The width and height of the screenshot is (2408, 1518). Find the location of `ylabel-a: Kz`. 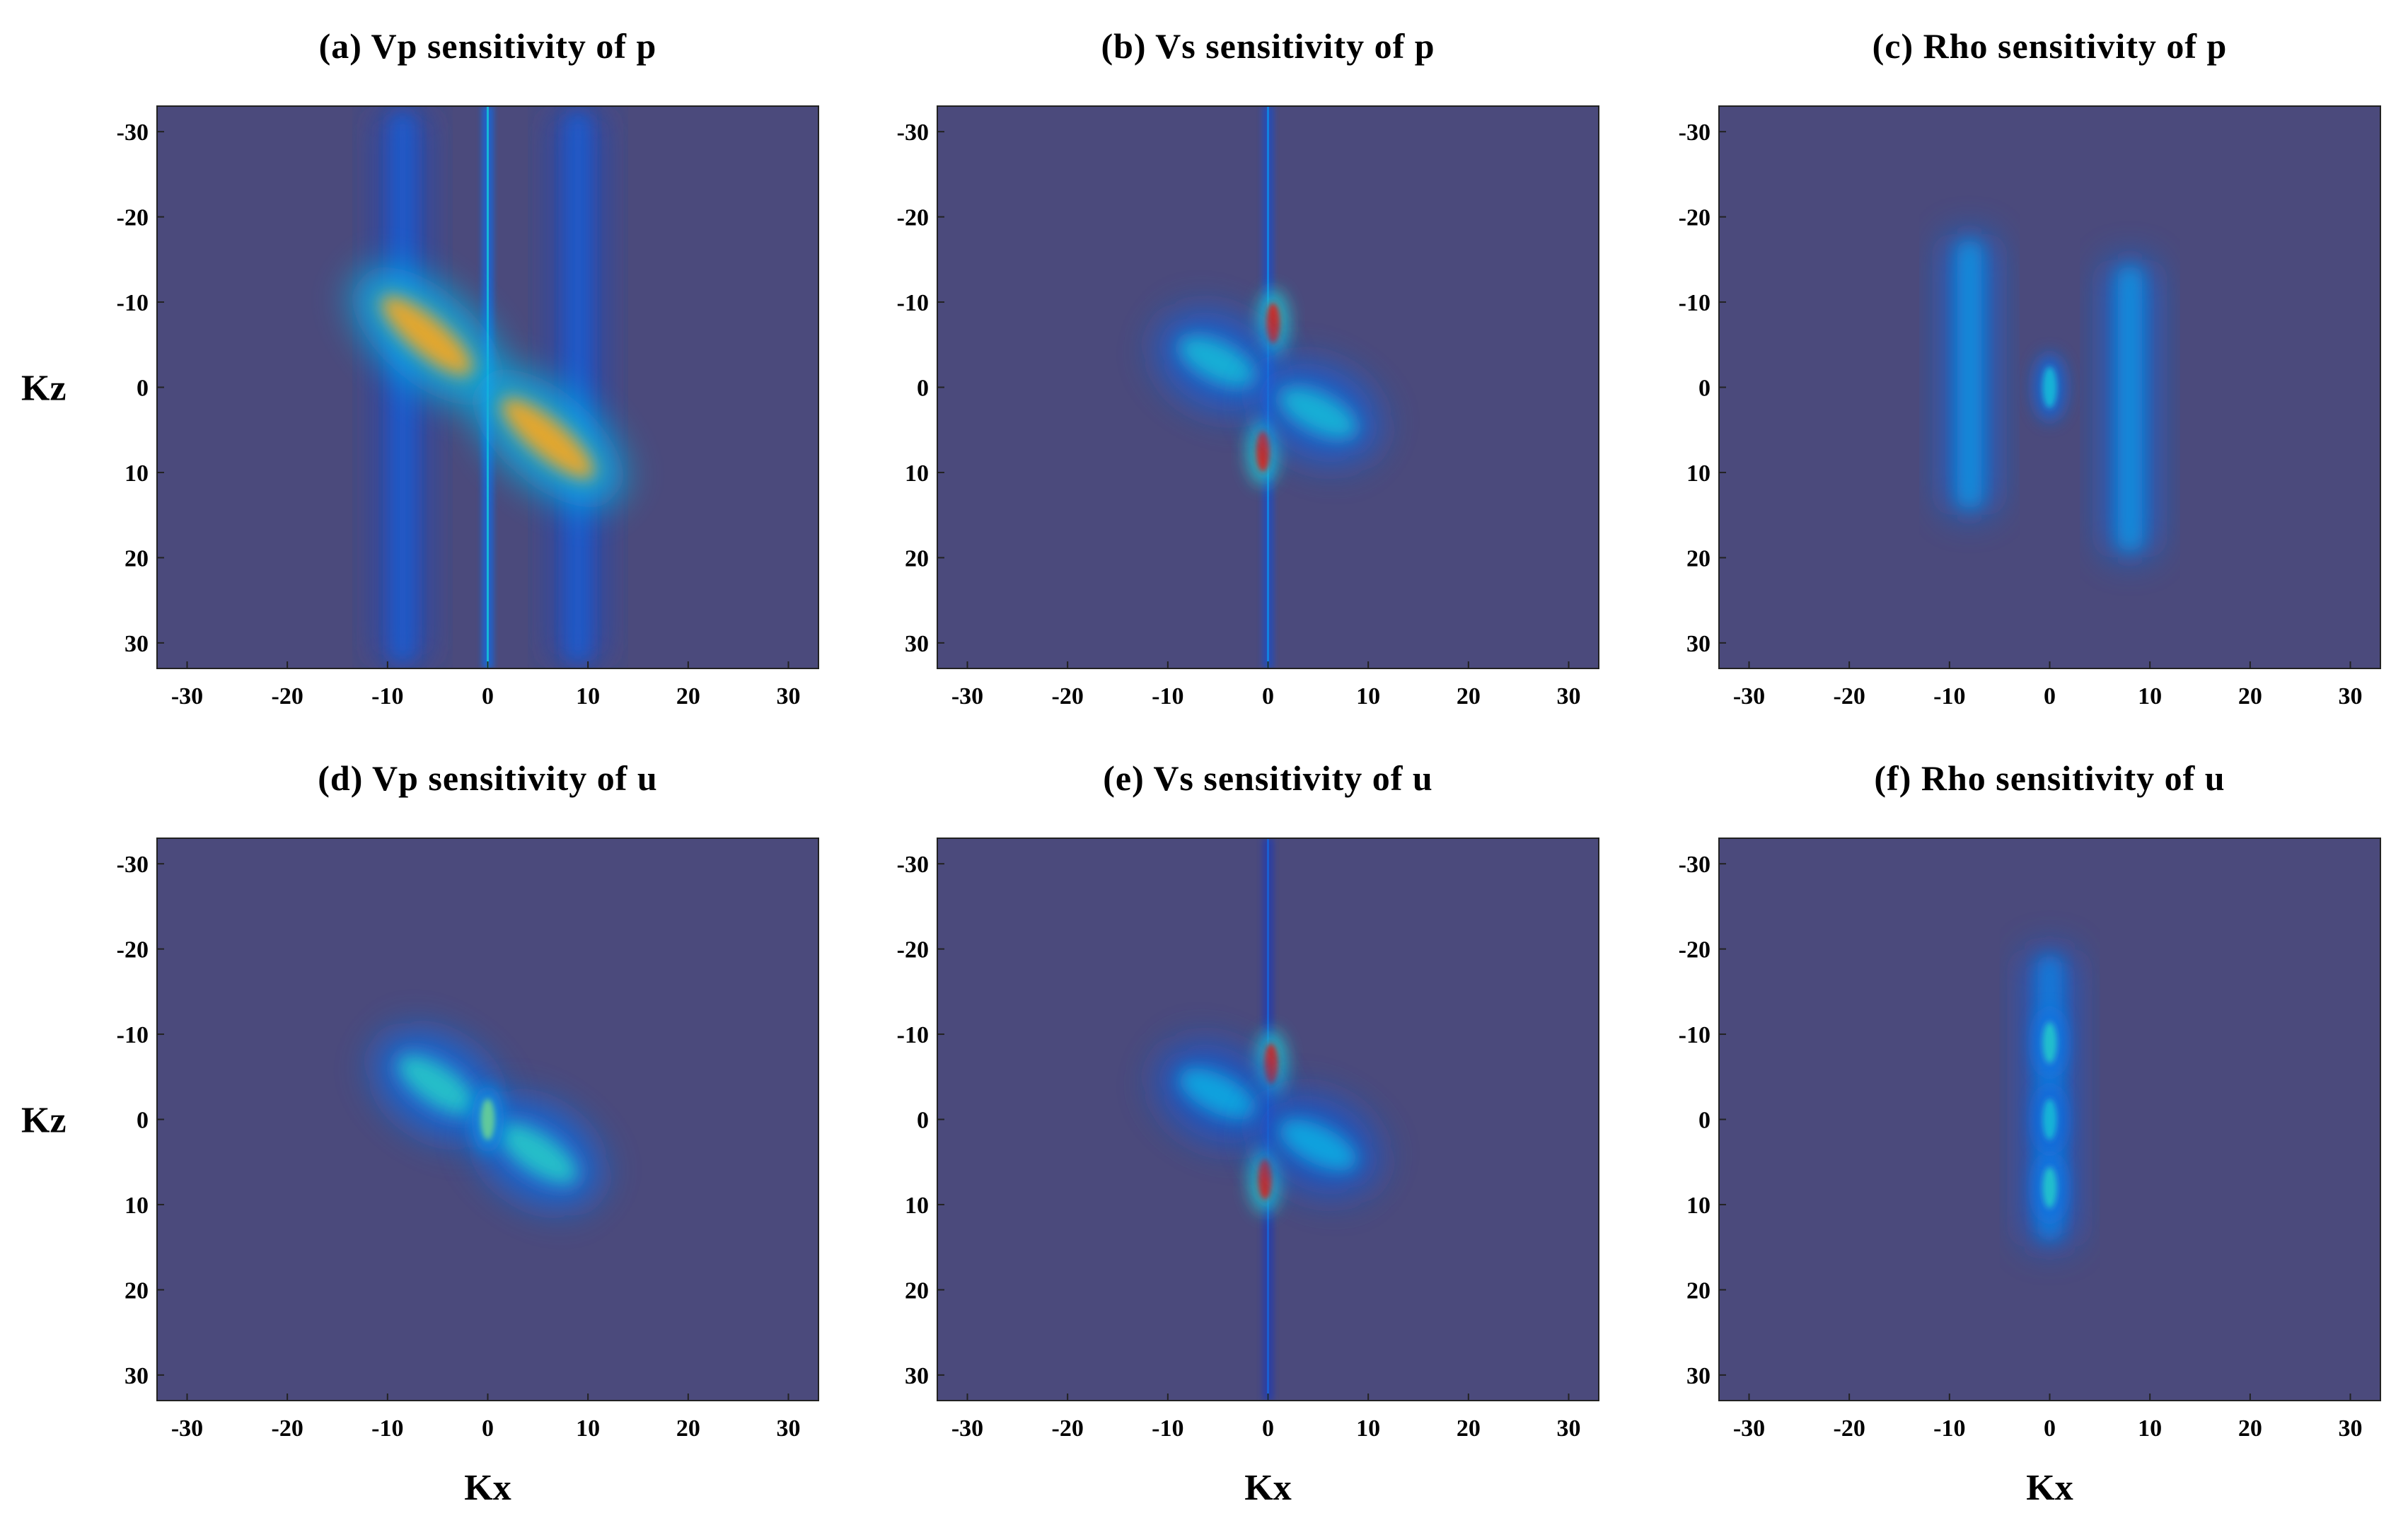

ylabel-a: Kz is located at coordinates (43, 389).